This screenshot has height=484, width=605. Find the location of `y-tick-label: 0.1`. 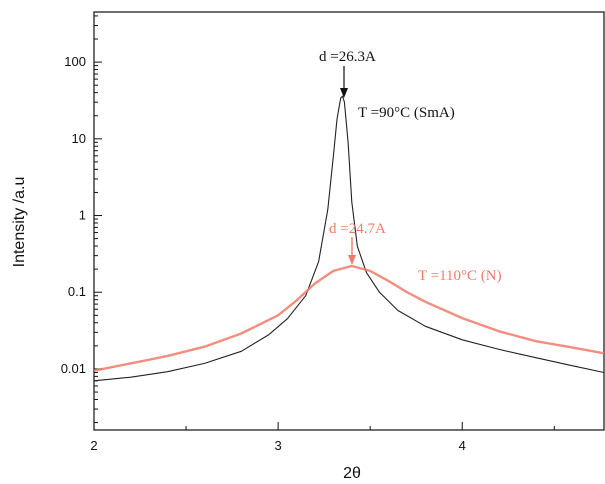

y-tick-label: 0.1 is located at coordinates (77, 291).